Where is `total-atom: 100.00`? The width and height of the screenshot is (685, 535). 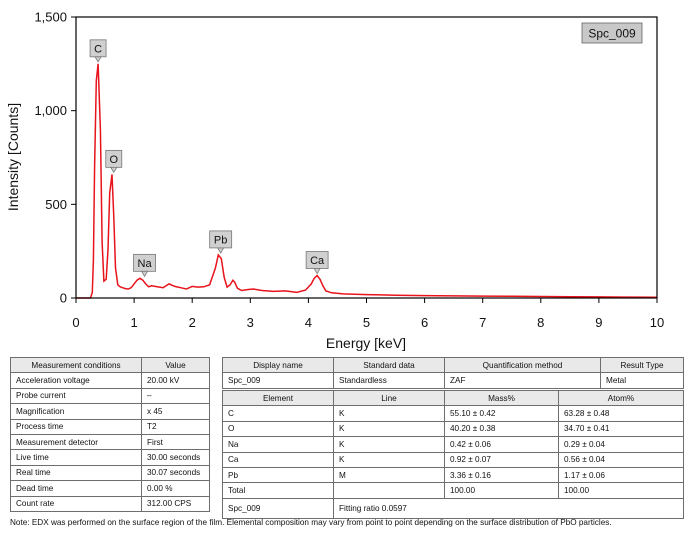
total-atom: 100.00 is located at coordinates (621, 490).